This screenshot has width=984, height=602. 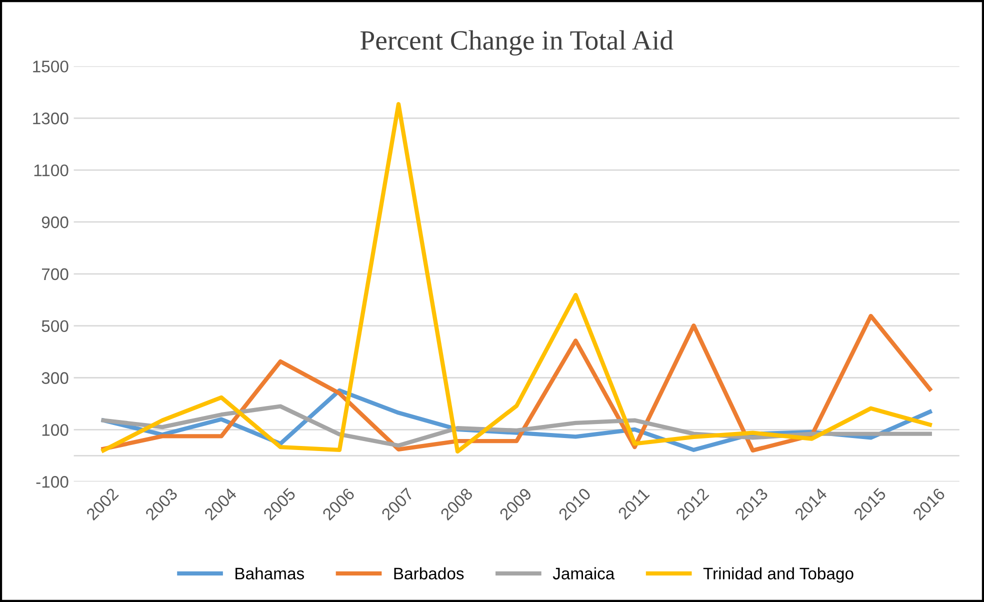 What do you see at coordinates (270, 573) in the screenshot?
I see `legend-label: Bahamas` at bounding box center [270, 573].